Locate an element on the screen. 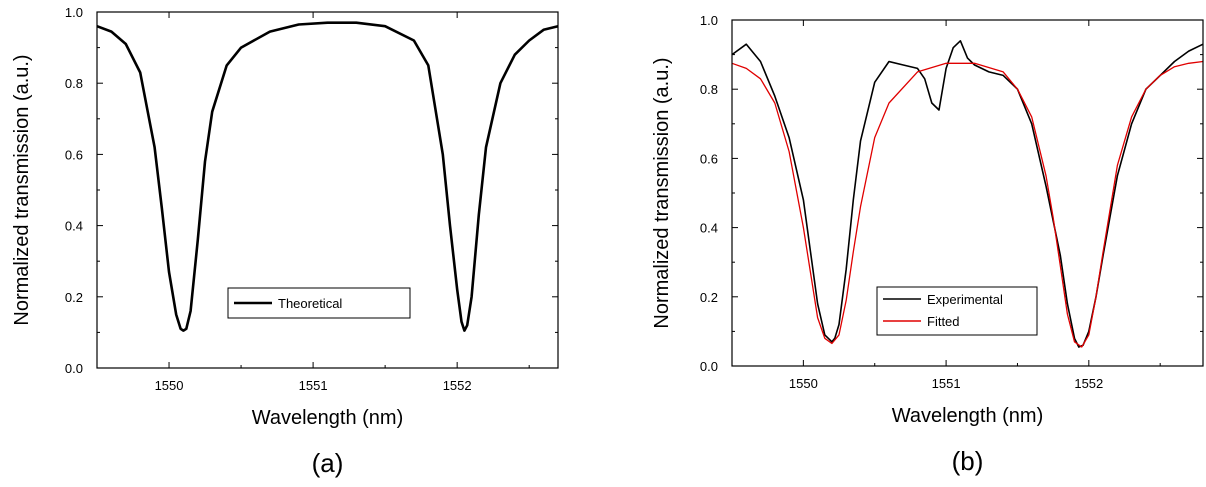  panel-label: (a) is located at coordinates (328, 463).